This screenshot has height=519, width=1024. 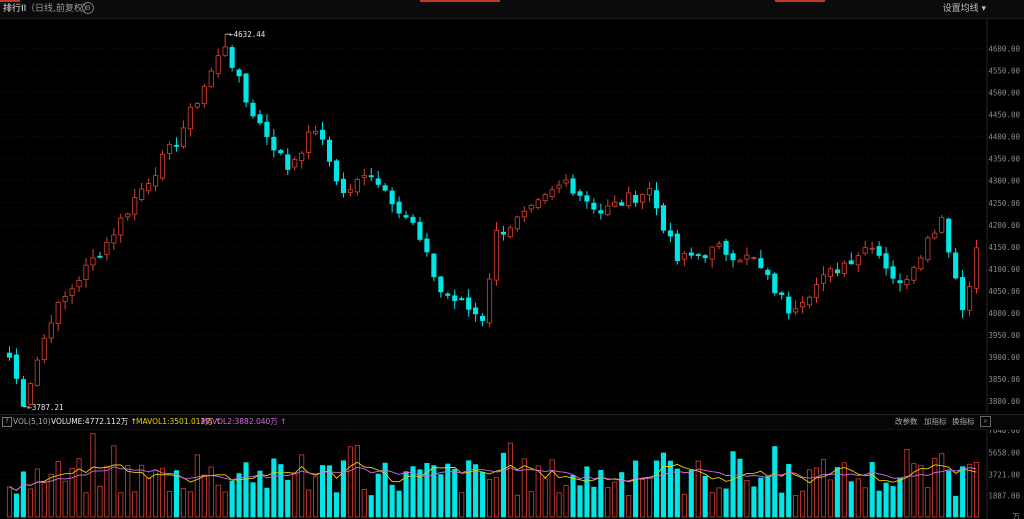 I want to click on ma-settings-menu: 设置均线 ▾, so click(x=964, y=9).